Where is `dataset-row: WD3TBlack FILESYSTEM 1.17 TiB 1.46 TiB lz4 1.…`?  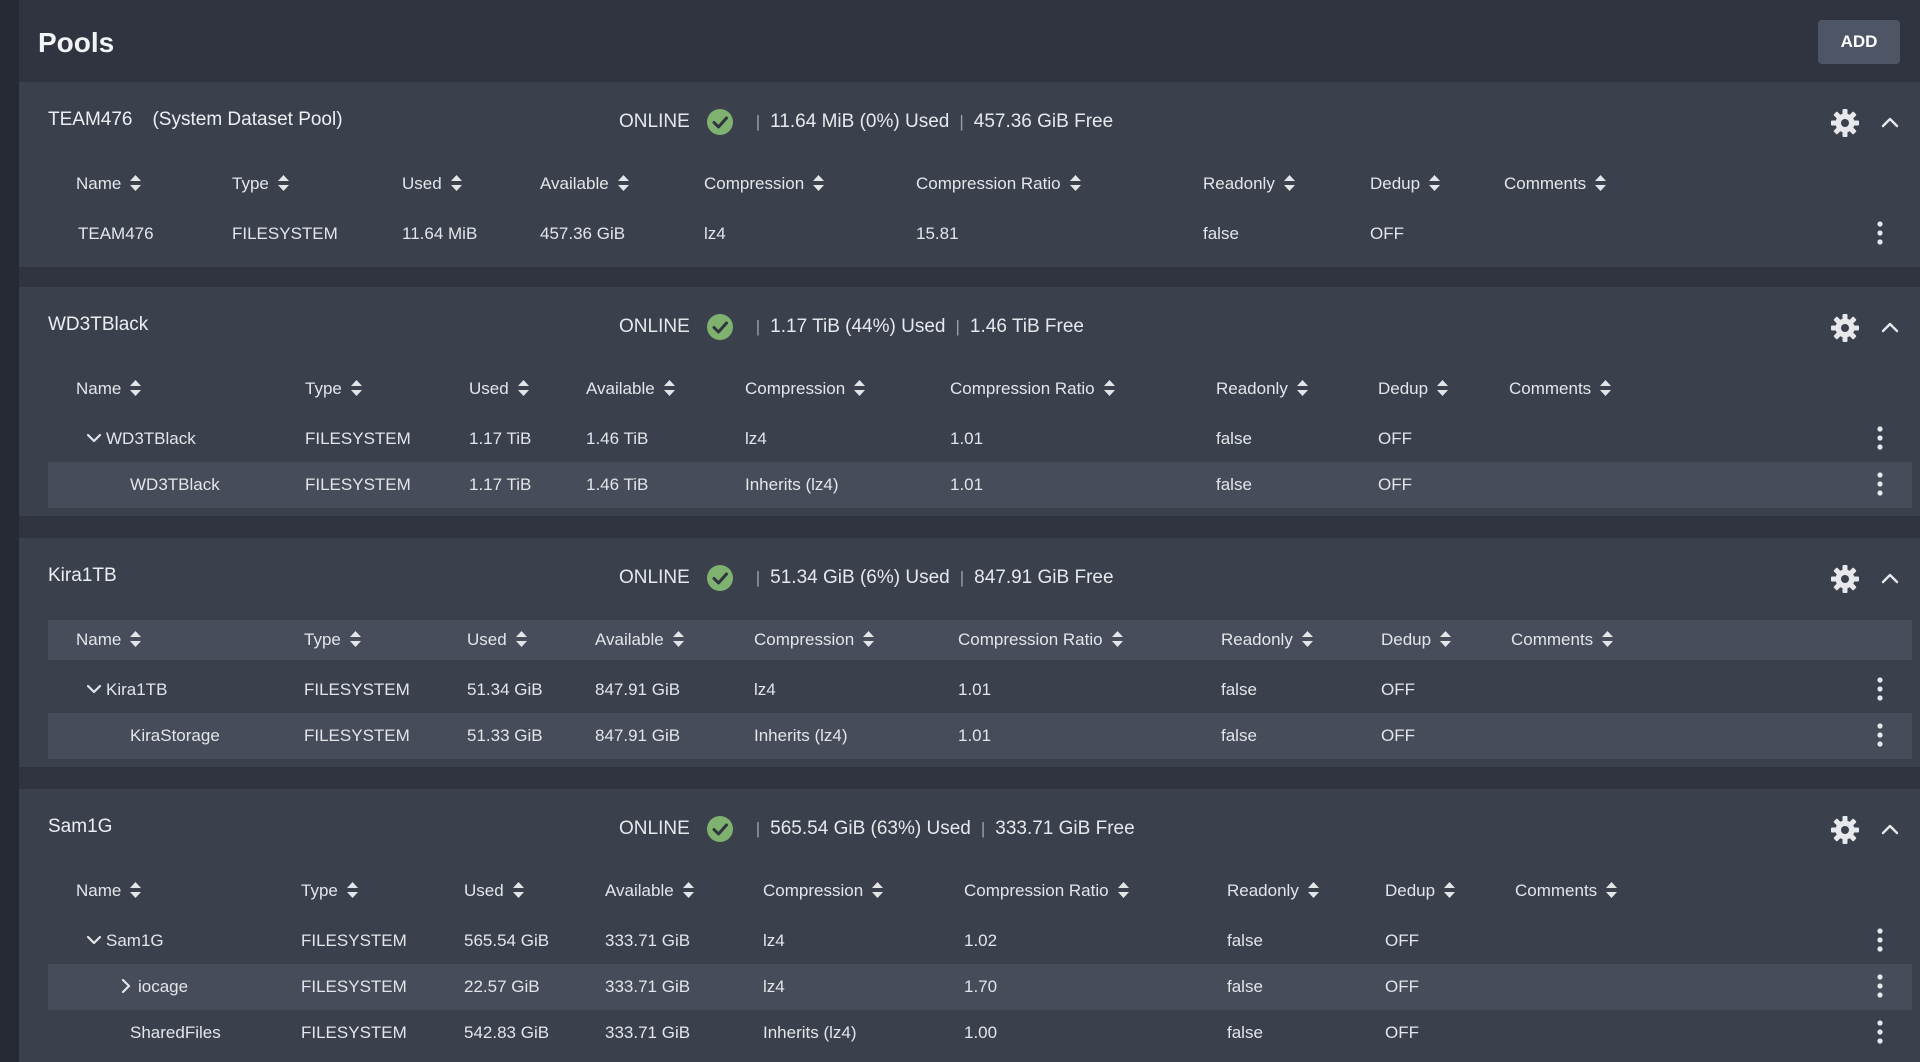 dataset-row: WD3TBlack FILESYSTEM 1.17 TiB 1.46 TiB lz4 1.… is located at coordinates (980, 439).